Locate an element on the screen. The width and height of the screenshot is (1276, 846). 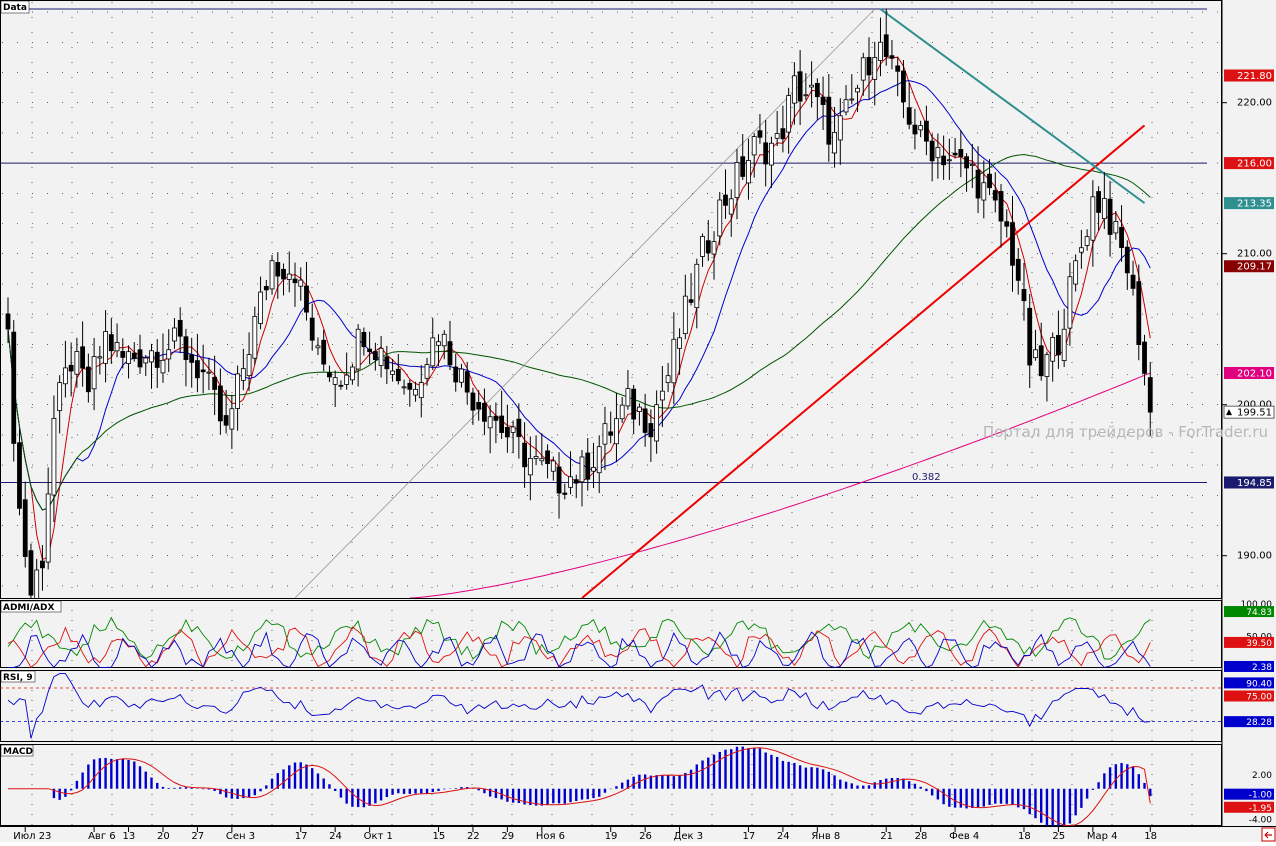
macd-value-label: -1.00 is located at coordinates (1261, 796).